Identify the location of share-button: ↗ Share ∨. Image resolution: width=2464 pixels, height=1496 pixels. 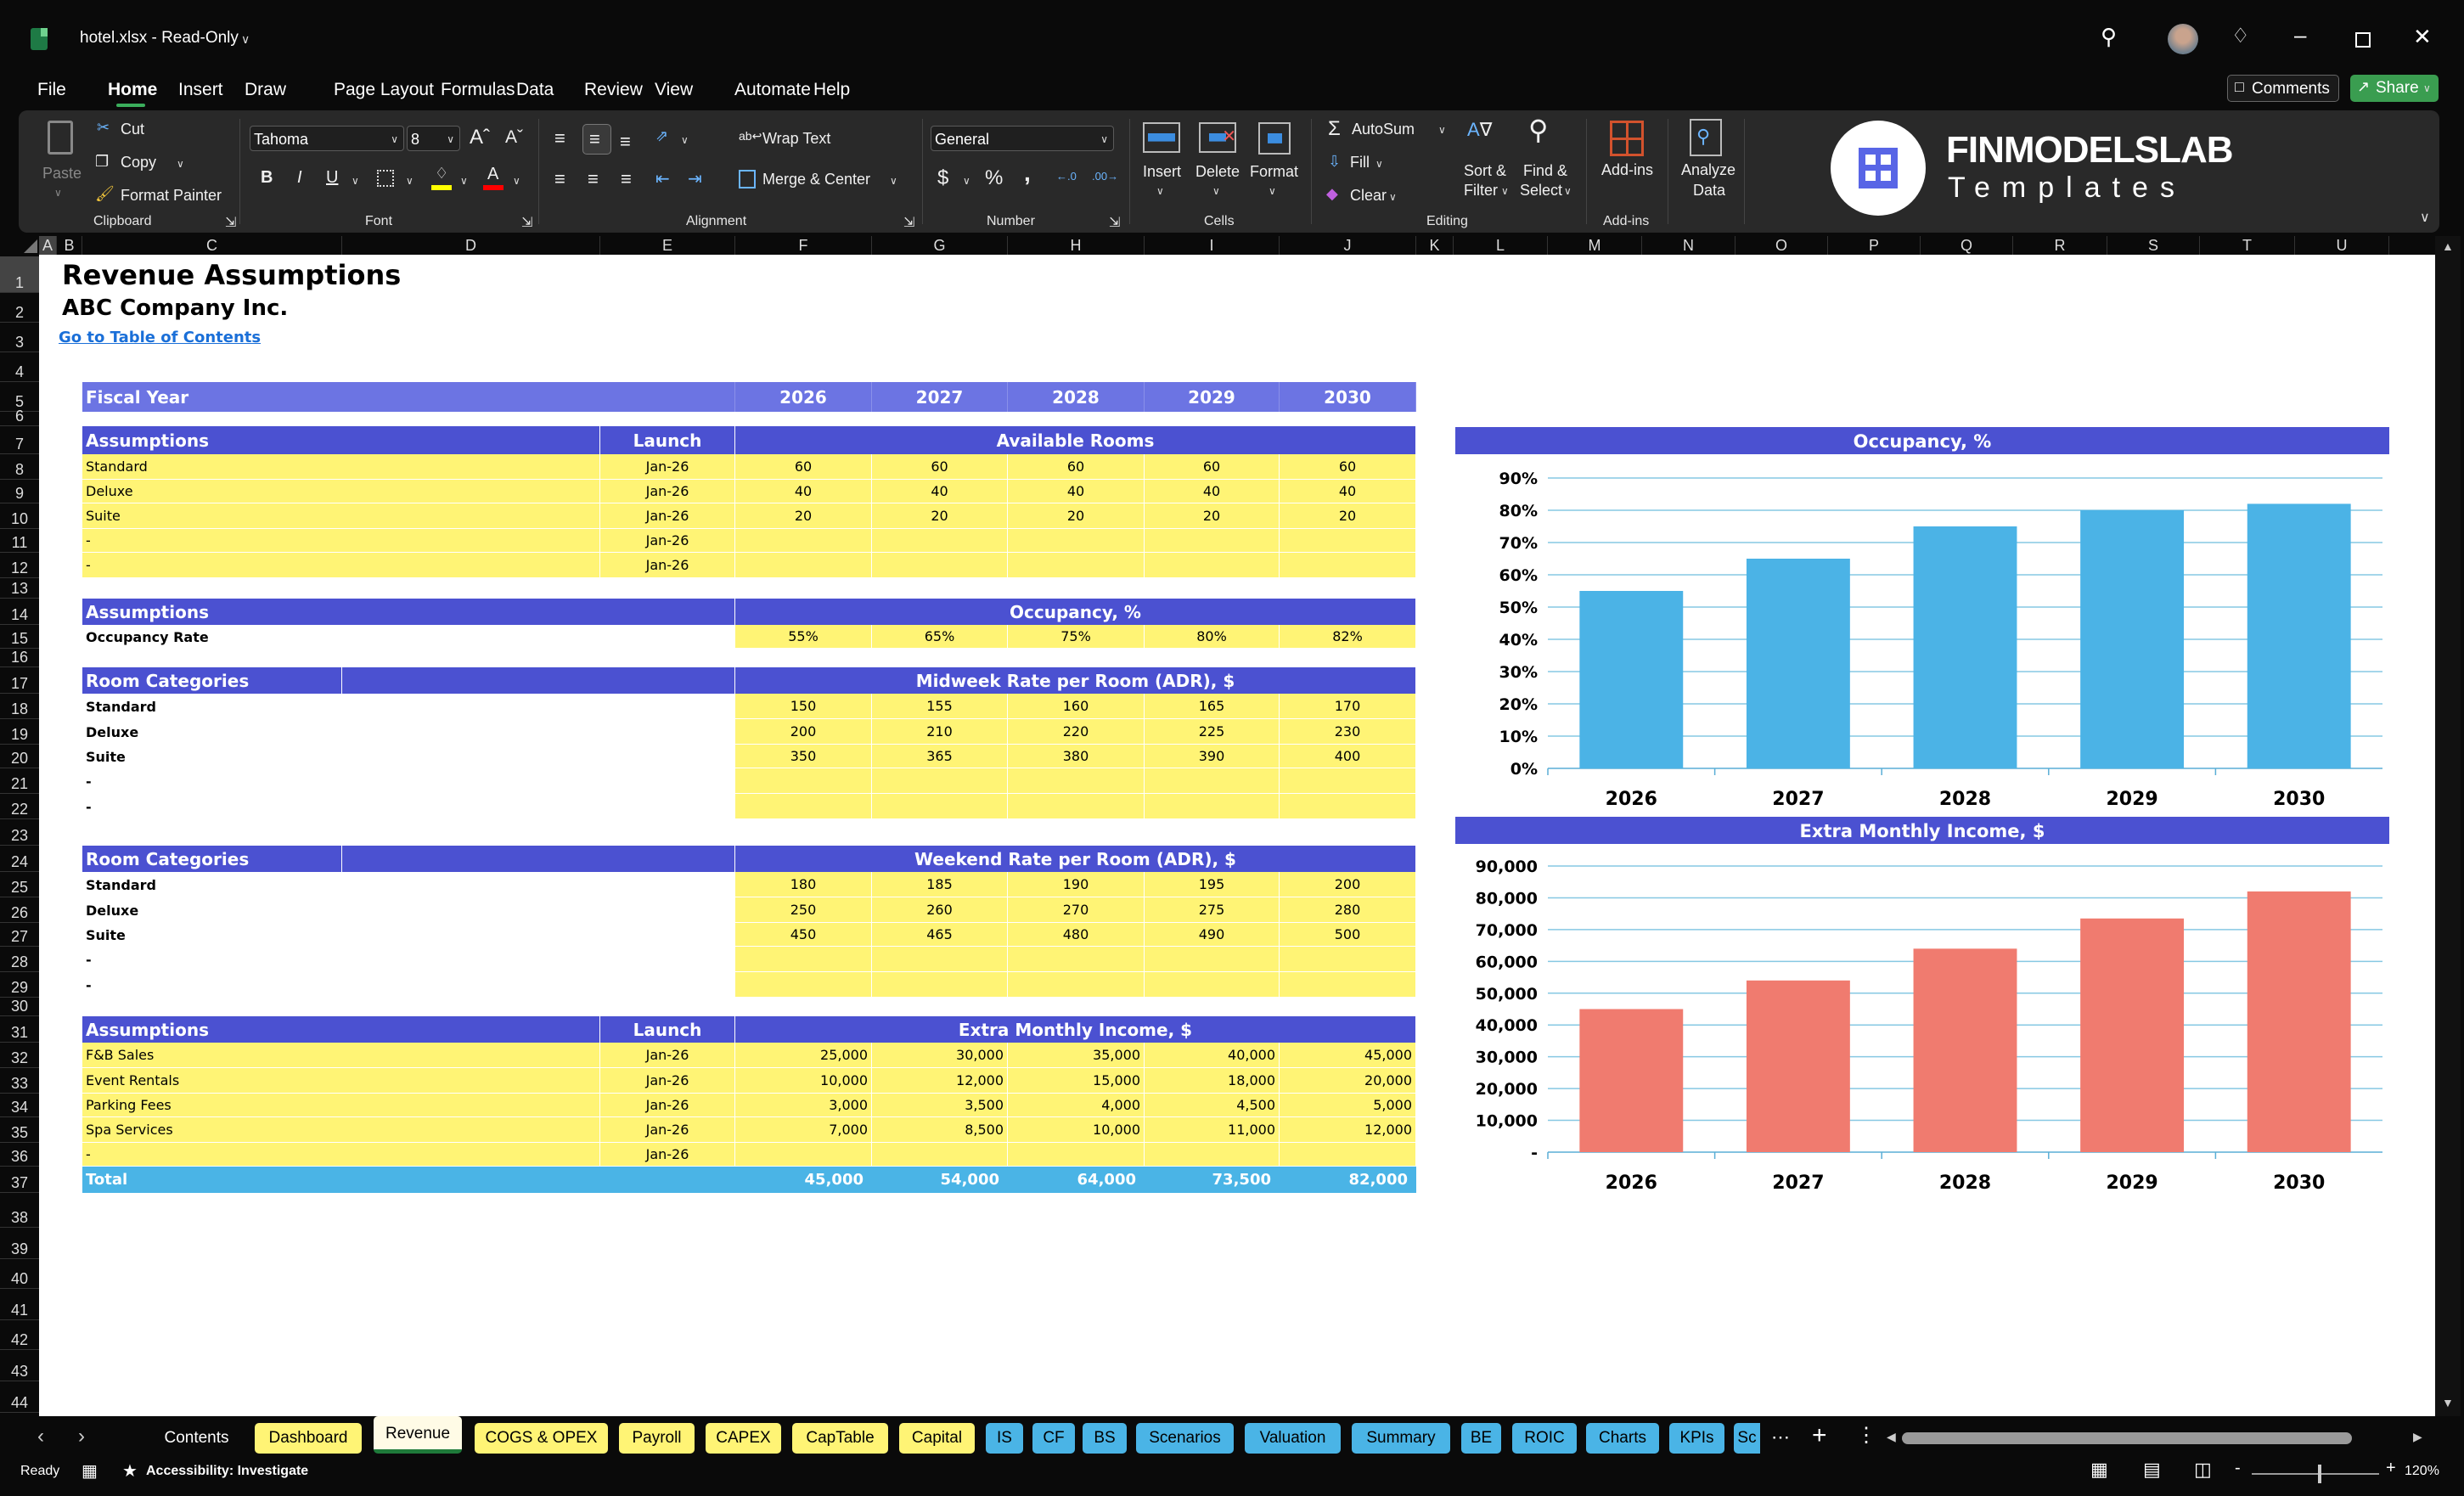
(2394, 88).